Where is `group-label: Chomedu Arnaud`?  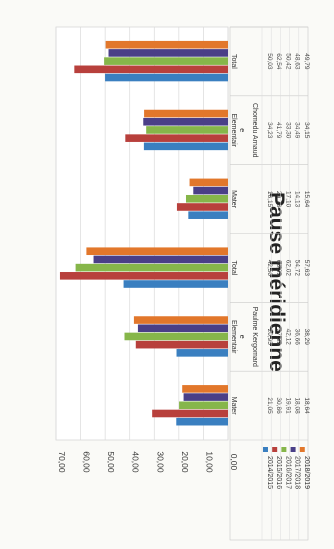
group-label: Chomedu Arnaud is located at coordinates (254, 130).